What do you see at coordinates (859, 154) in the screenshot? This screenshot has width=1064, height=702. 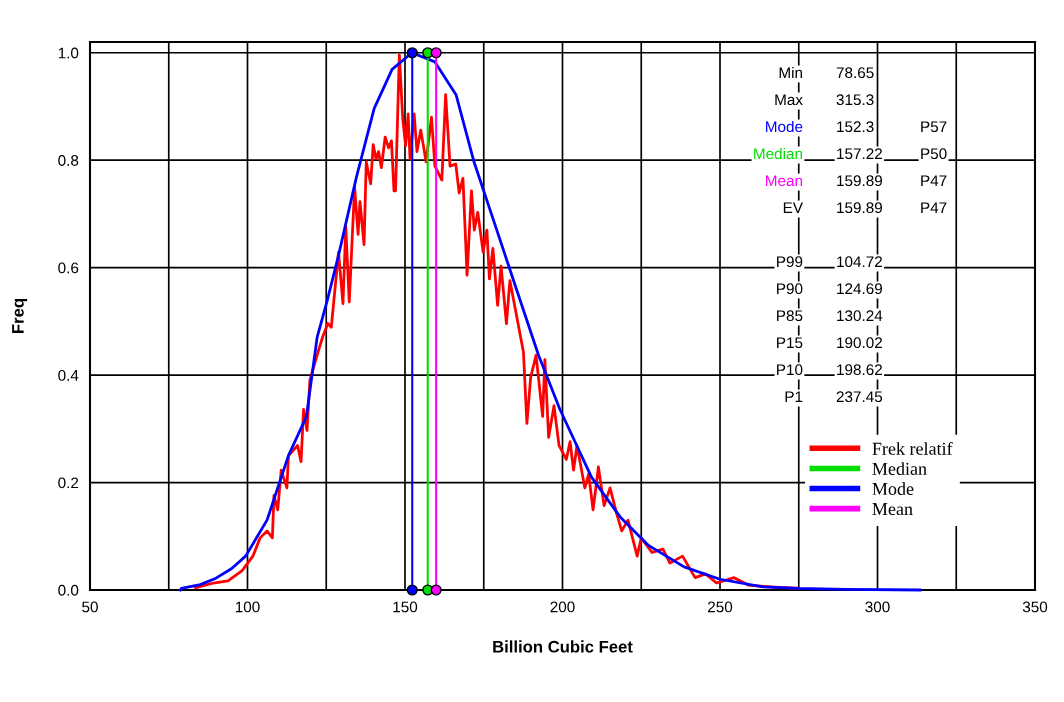 I see `annotation: 157.22` at bounding box center [859, 154].